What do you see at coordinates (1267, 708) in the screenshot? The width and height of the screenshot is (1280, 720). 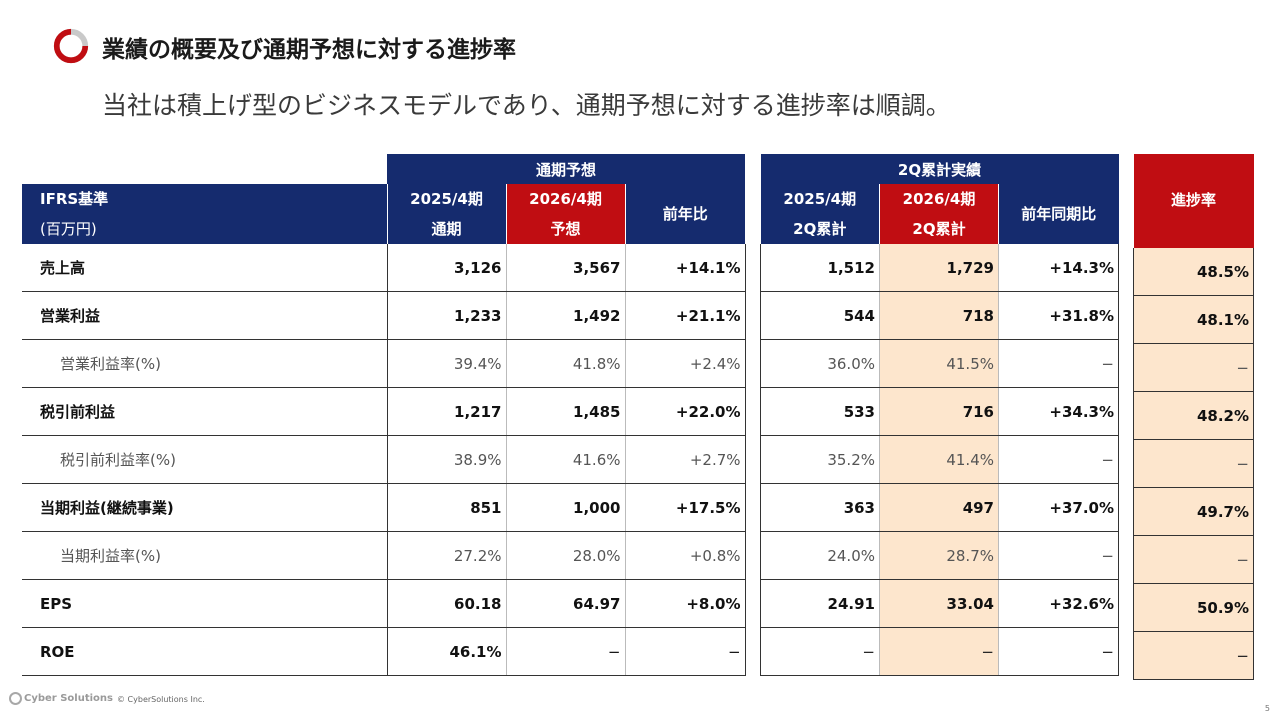 I see `page-number: 5` at bounding box center [1267, 708].